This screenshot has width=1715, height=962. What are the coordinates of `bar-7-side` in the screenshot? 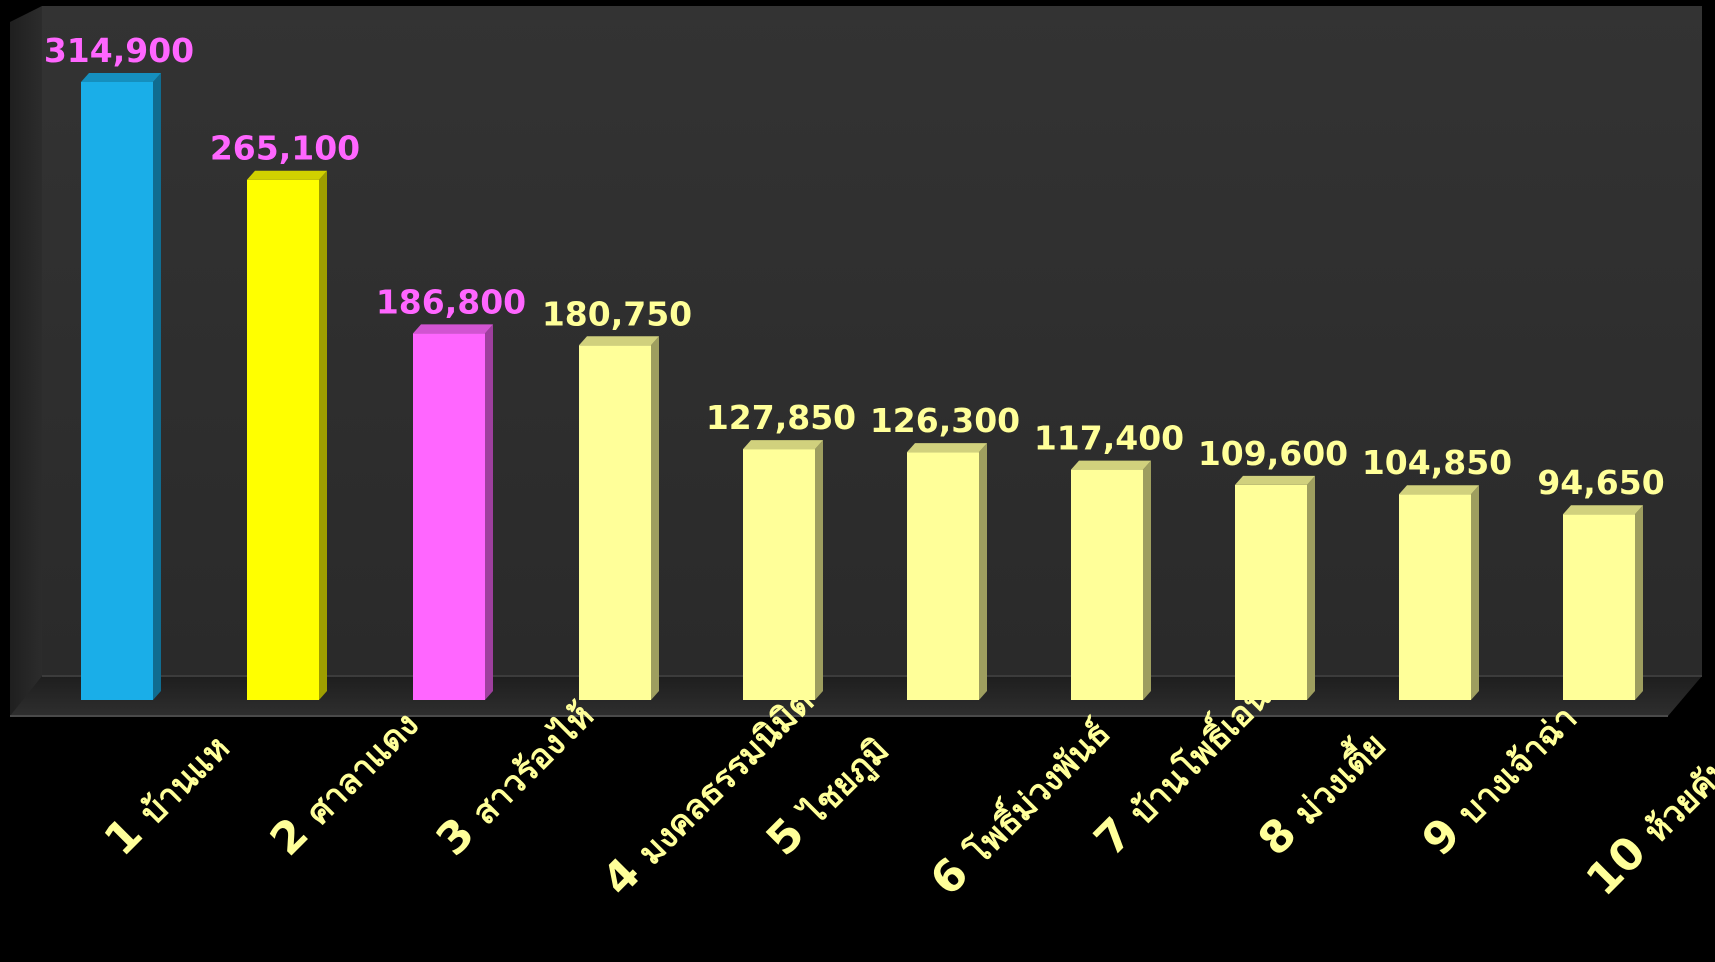 It's located at (1147, 580).